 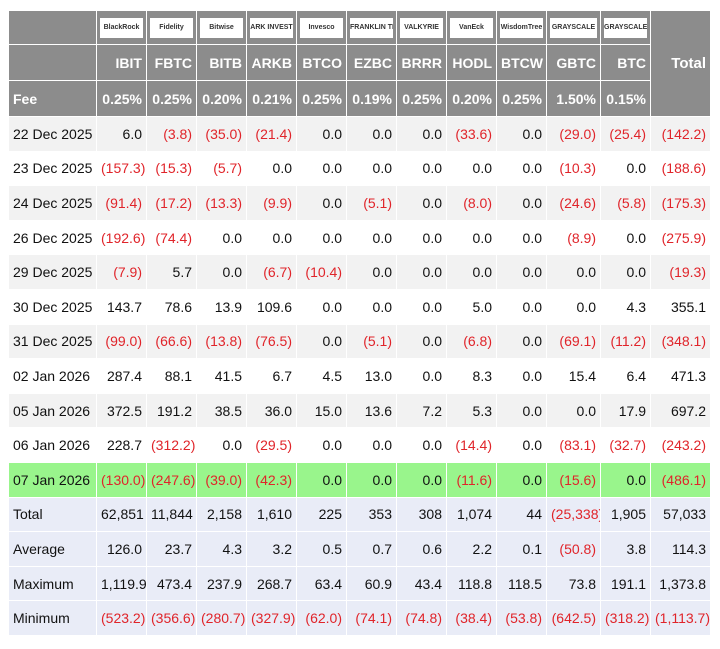 I want to click on flow-value: (62.0), so click(x=321, y=618).